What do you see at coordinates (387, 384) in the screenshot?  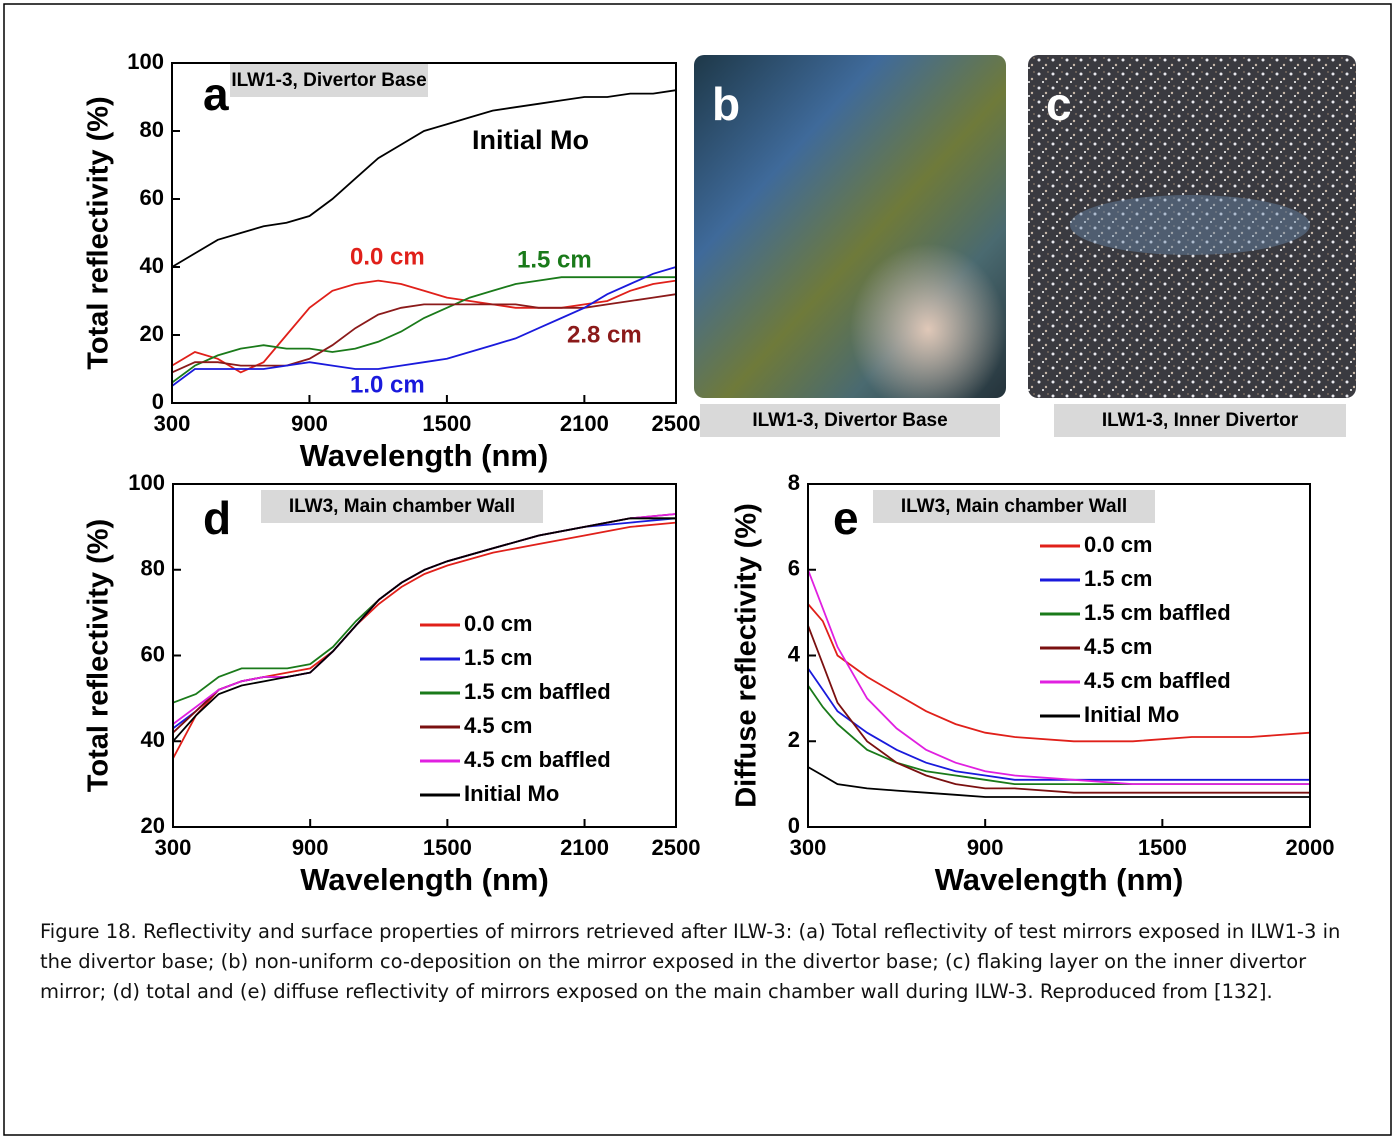 I see `series-label: 1.0 cm` at bounding box center [387, 384].